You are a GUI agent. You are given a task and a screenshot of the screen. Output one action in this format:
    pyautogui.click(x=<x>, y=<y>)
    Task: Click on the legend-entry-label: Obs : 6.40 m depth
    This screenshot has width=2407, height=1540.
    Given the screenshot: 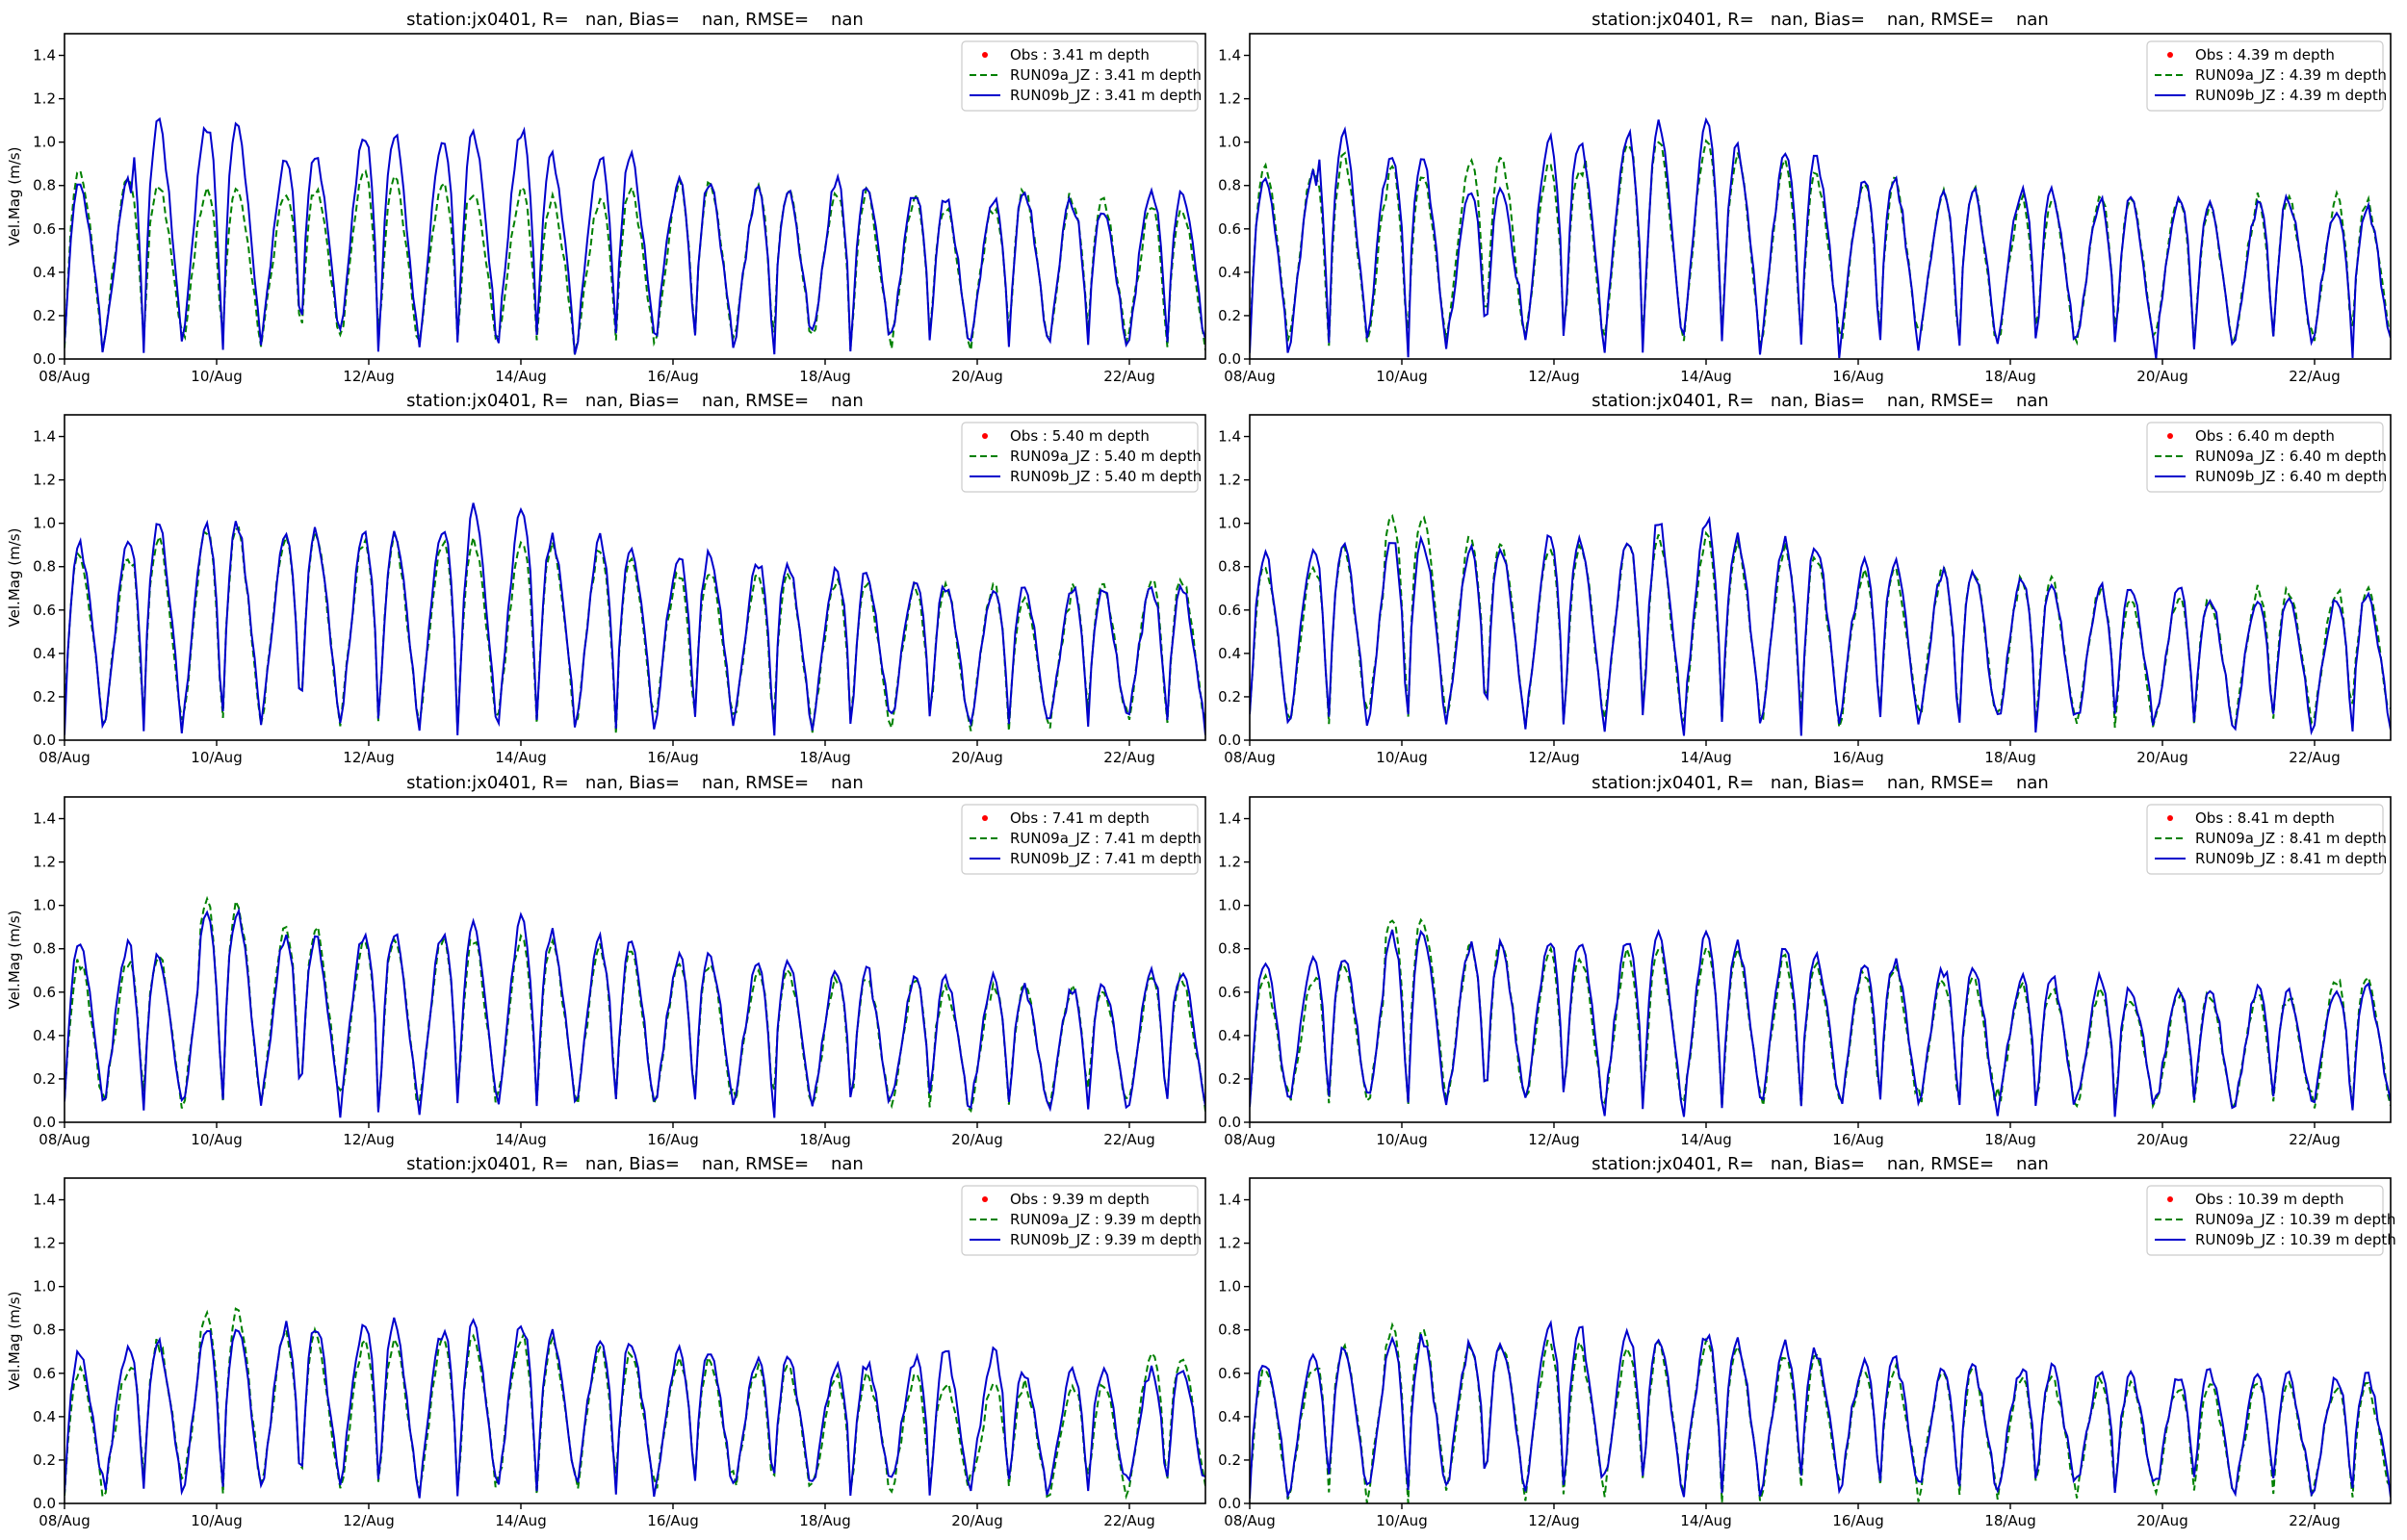 What is the action you would take?
    pyautogui.click(x=2265, y=436)
    